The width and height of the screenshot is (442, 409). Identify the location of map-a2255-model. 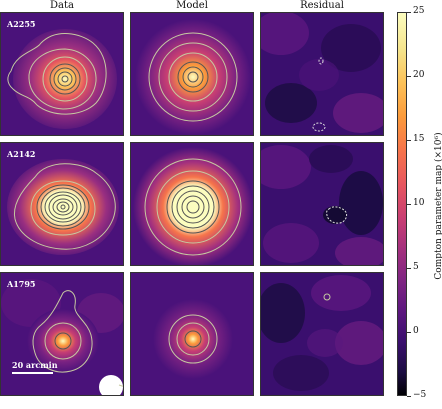
(192, 74).